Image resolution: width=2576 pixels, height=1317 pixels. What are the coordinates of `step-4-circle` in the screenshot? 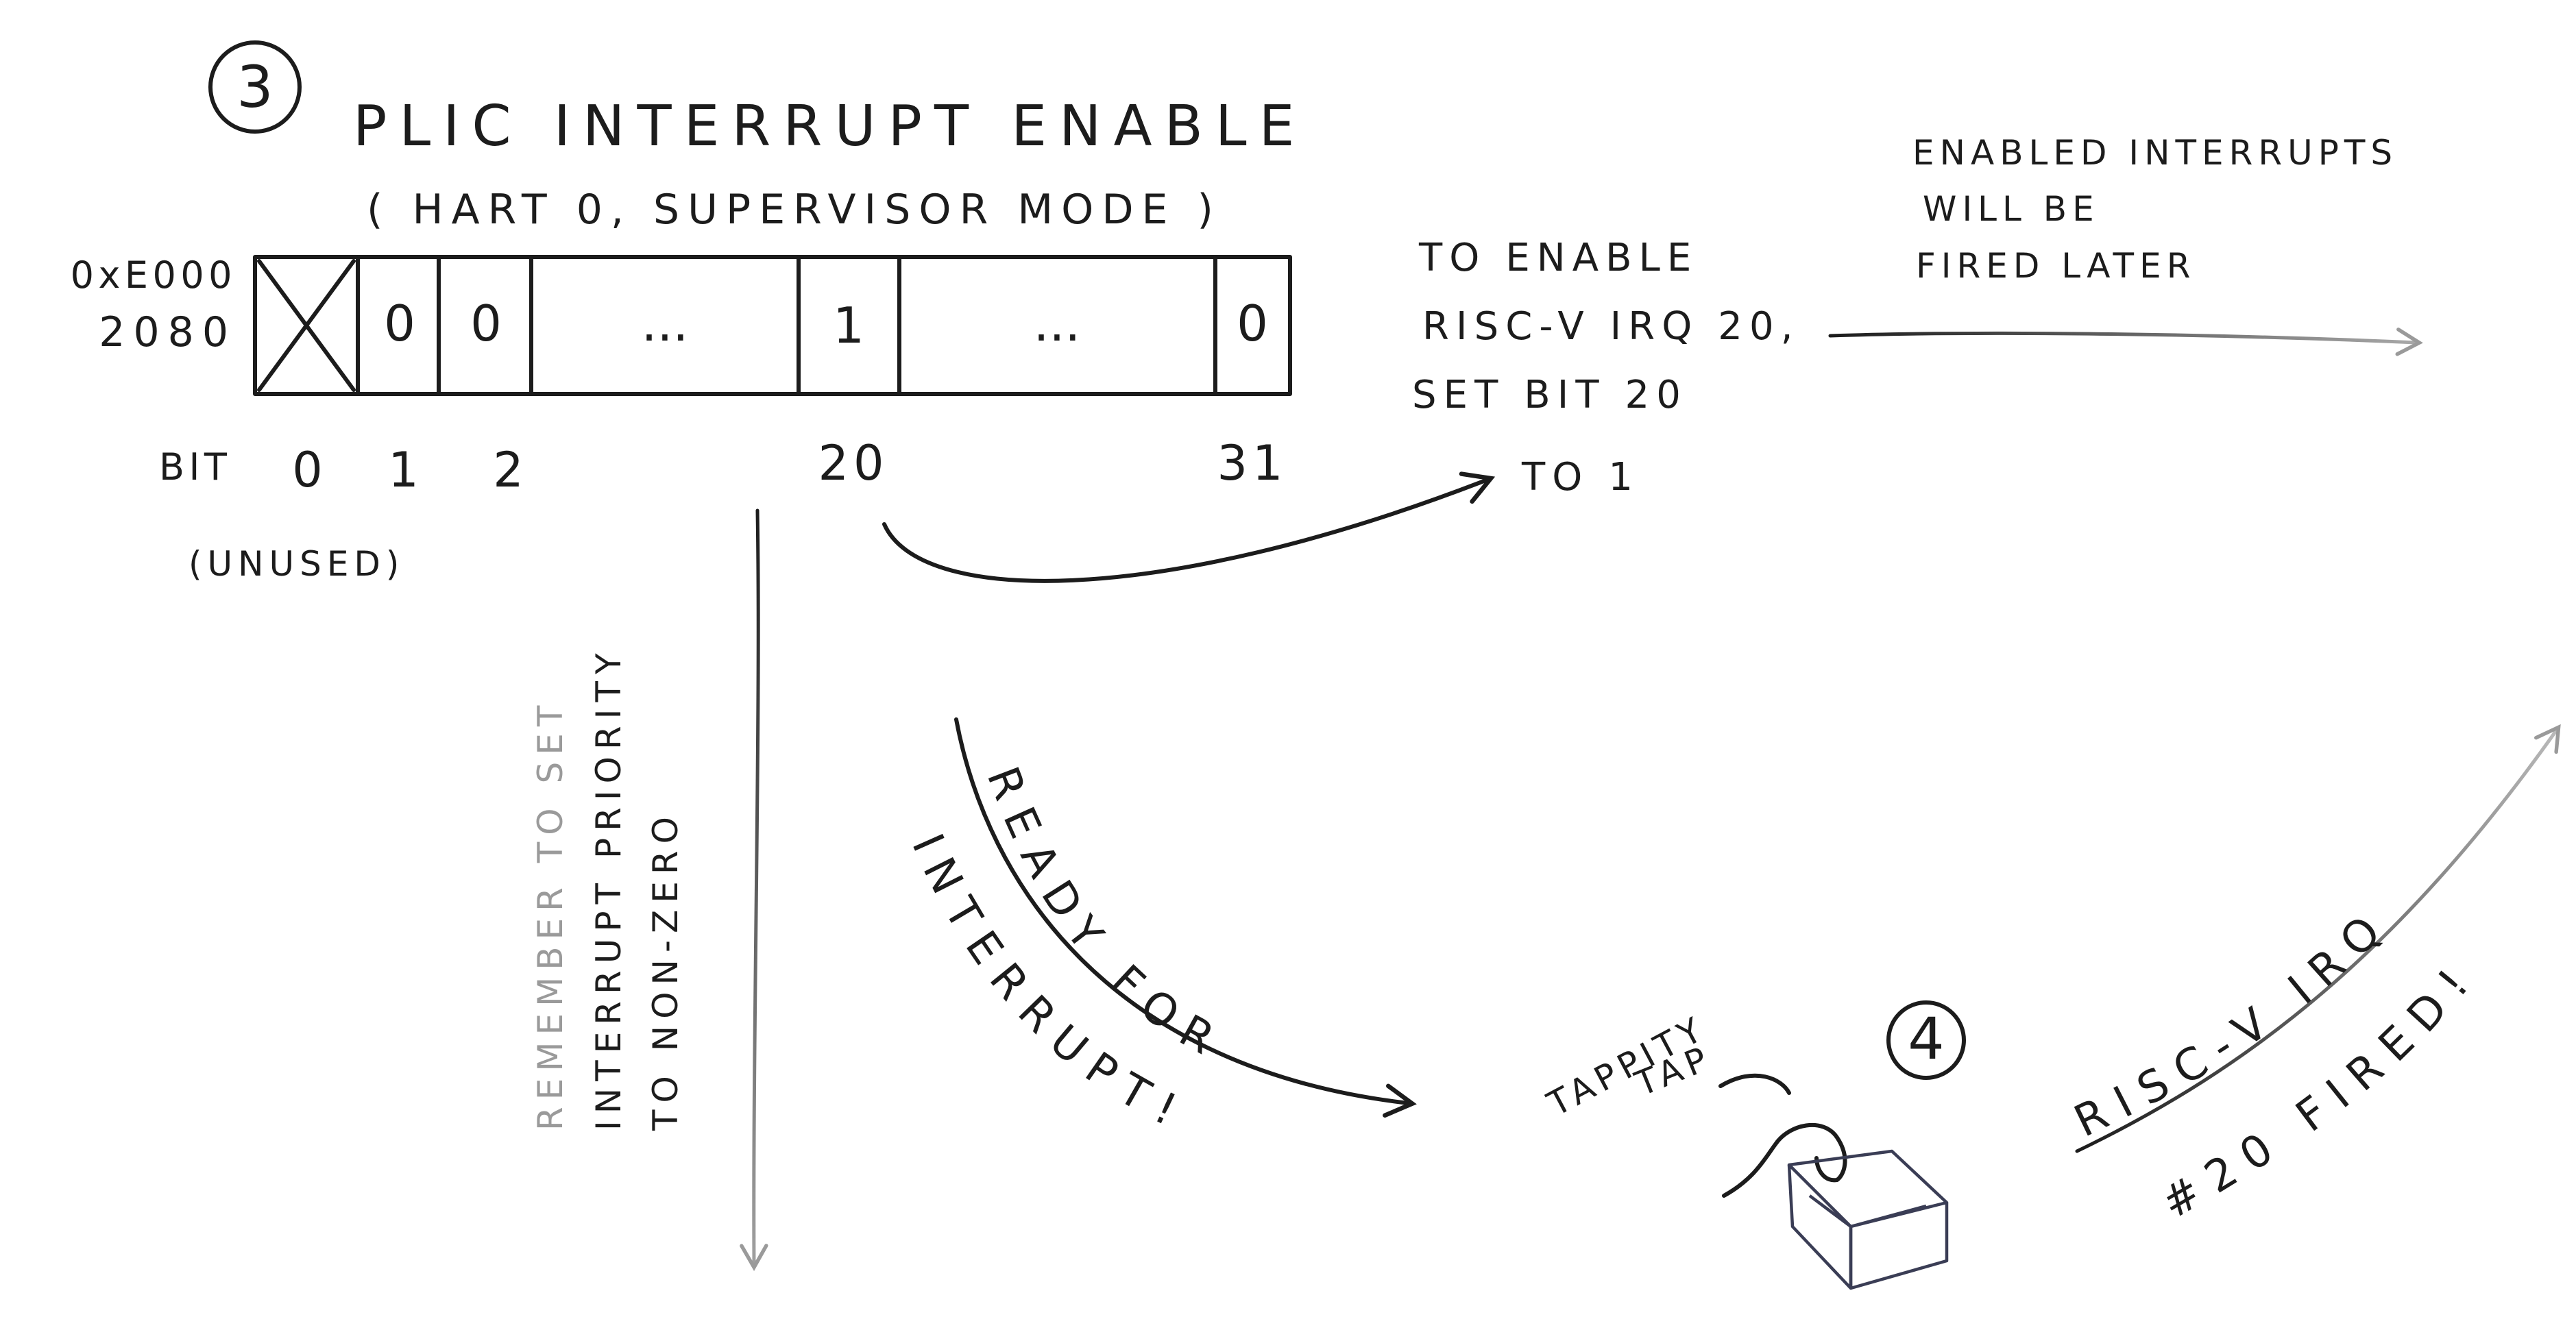 It's located at (1926, 1040).